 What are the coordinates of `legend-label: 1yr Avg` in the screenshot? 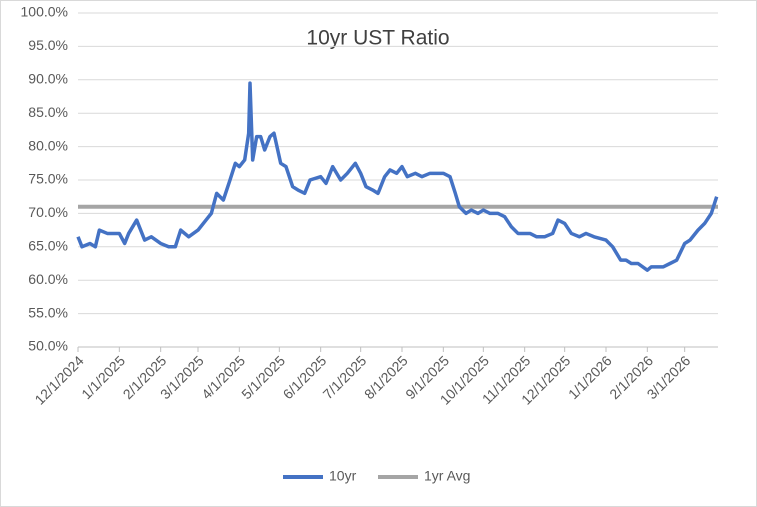 It's located at (447, 476).